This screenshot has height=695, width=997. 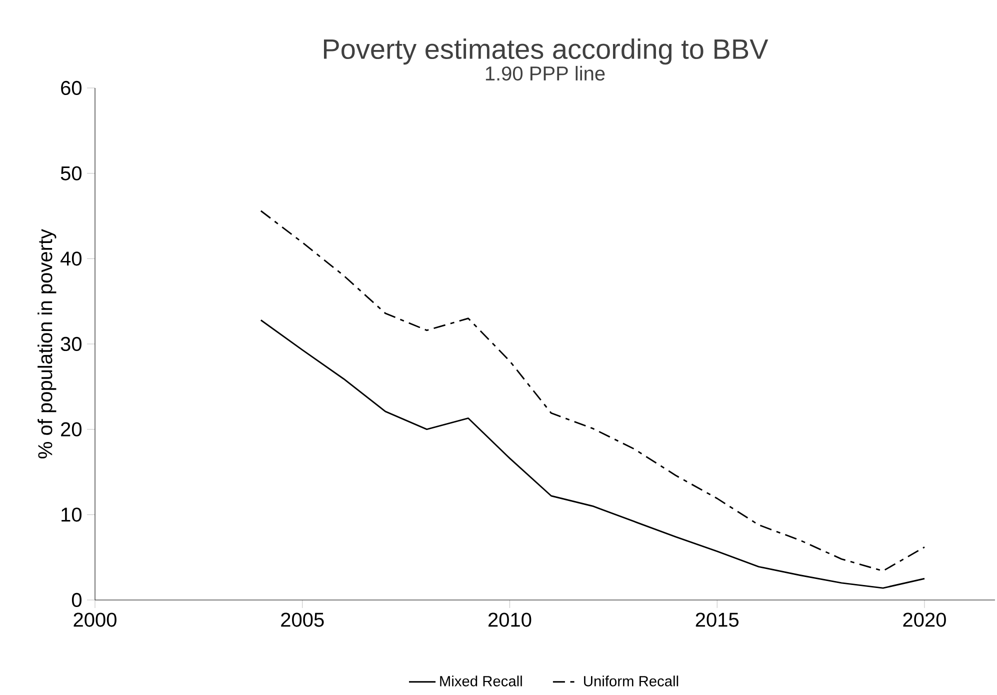 What do you see at coordinates (71, 88) in the screenshot?
I see `y-tick-label: 60` at bounding box center [71, 88].